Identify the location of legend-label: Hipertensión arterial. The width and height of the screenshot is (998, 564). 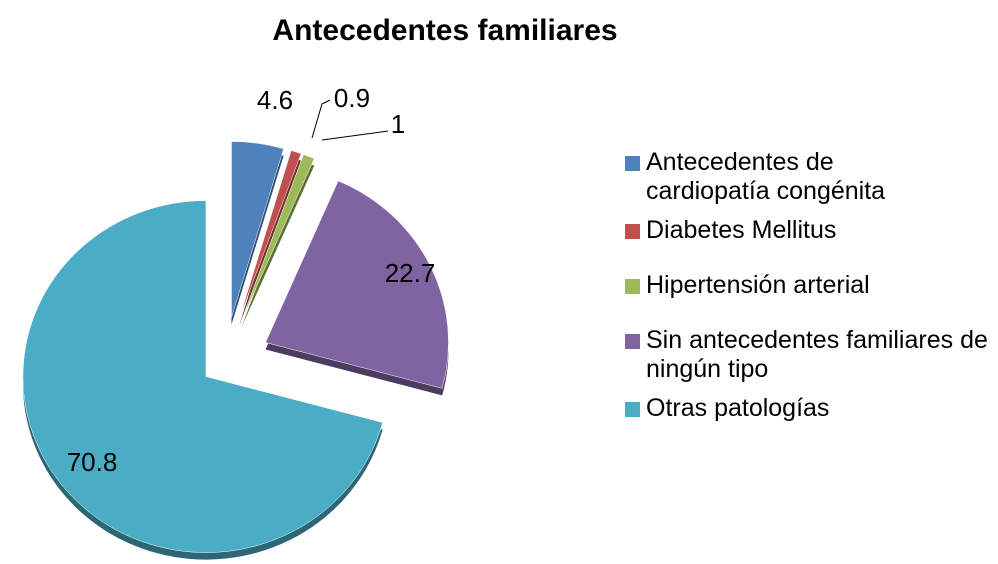
(758, 285).